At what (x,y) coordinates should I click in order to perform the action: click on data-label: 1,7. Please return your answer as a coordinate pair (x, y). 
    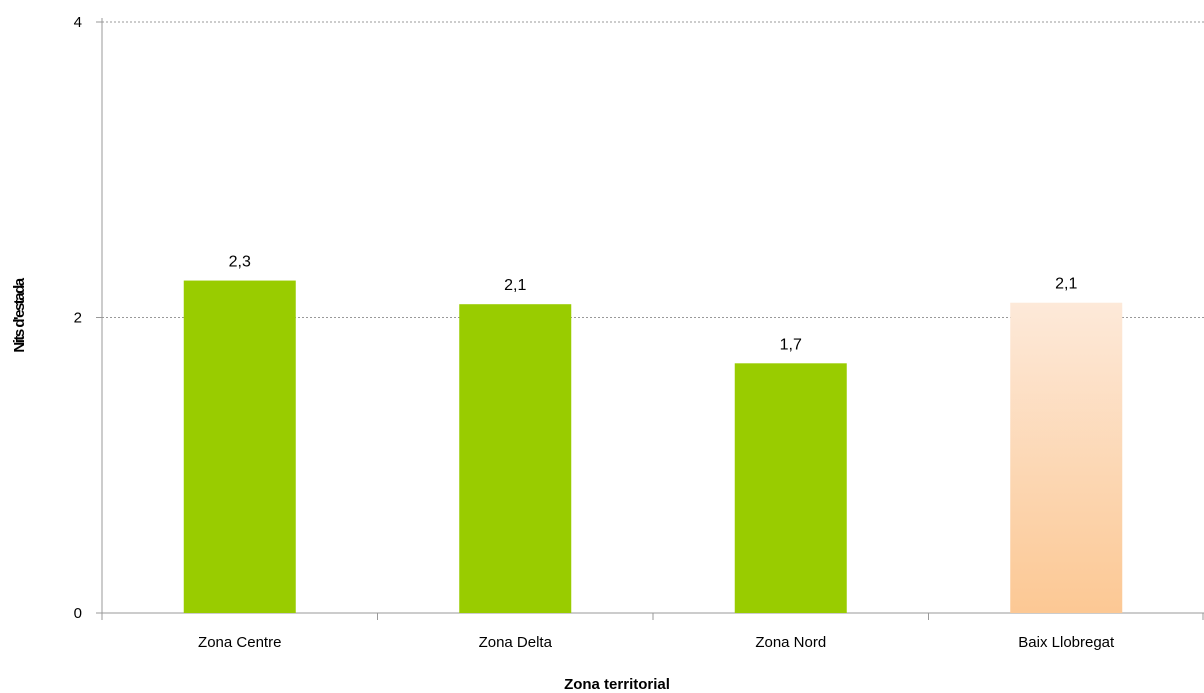
    Looking at the image, I should click on (791, 344).